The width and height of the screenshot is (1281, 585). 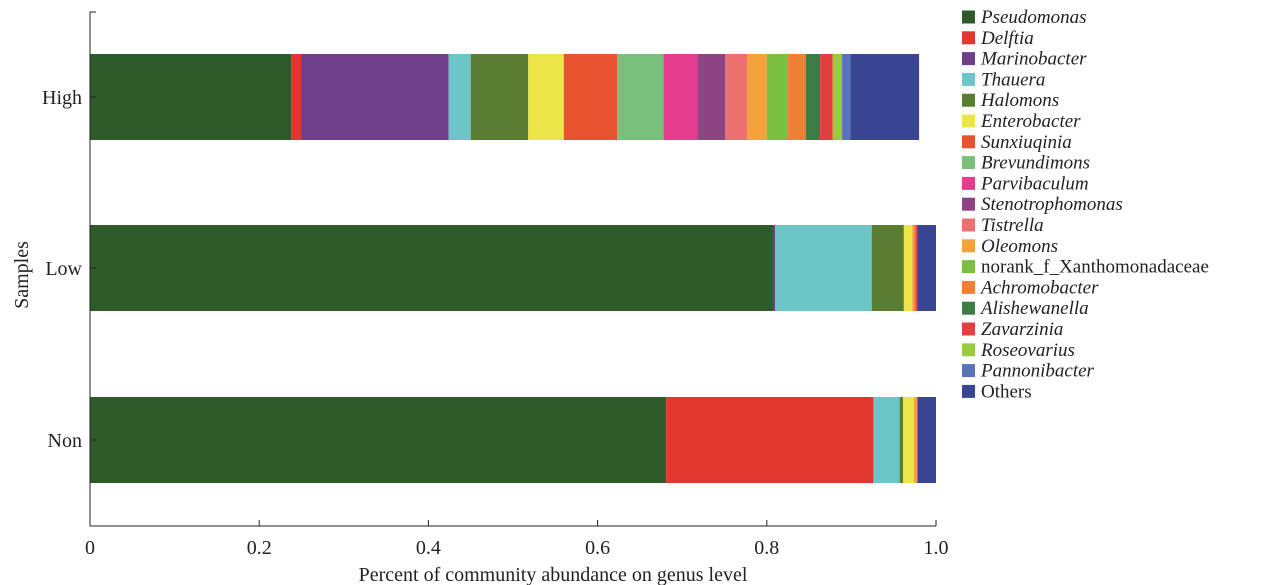 What do you see at coordinates (1007, 38) in the screenshot?
I see `legend-label-delftia: Delftia` at bounding box center [1007, 38].